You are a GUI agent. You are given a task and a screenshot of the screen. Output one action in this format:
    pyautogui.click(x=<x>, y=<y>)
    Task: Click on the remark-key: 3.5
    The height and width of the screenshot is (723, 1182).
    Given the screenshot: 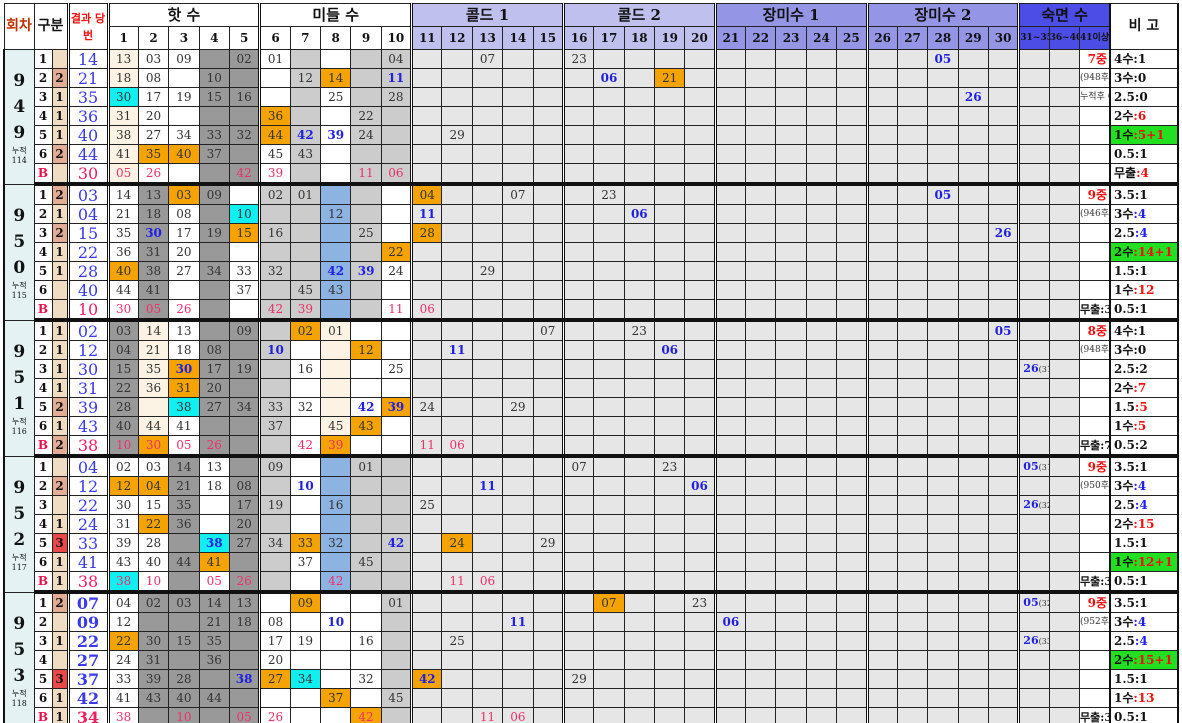 What is the action you would take?
    pyautogui.click(x=1124, y=602)
    